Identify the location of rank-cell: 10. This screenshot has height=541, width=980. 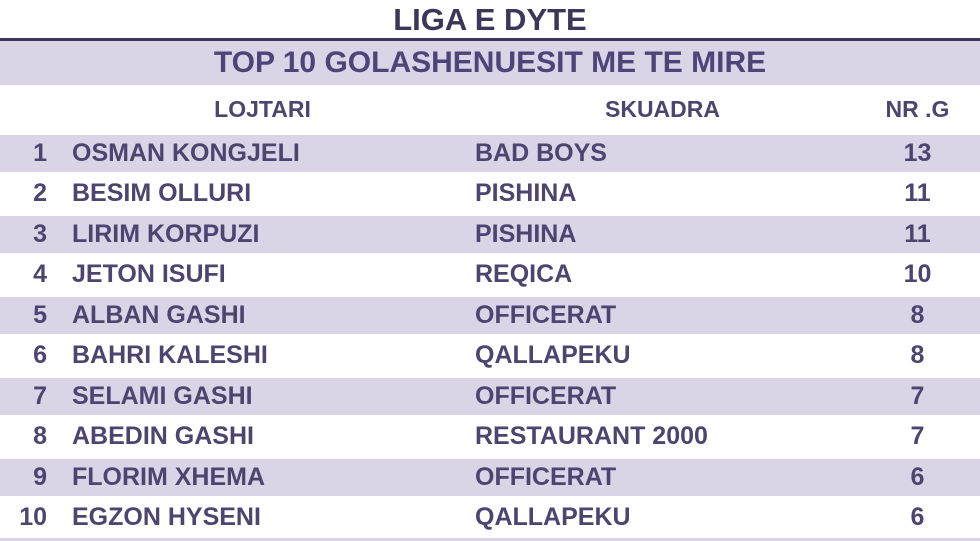
(33, 517).